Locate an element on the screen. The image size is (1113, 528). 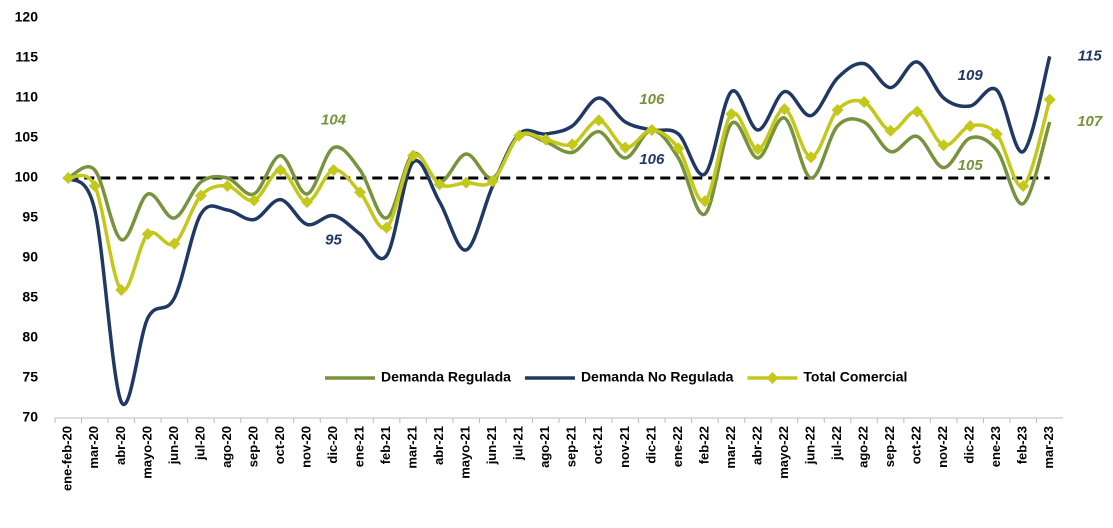
x-tick-label: sep-20 is located at coordinates (252, 446).